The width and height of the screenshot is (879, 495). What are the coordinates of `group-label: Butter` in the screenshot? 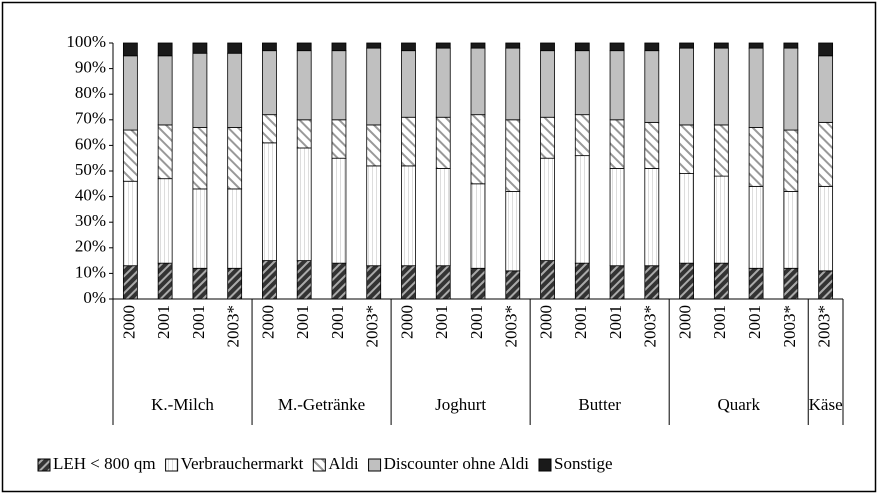 It's located at (599, 404).